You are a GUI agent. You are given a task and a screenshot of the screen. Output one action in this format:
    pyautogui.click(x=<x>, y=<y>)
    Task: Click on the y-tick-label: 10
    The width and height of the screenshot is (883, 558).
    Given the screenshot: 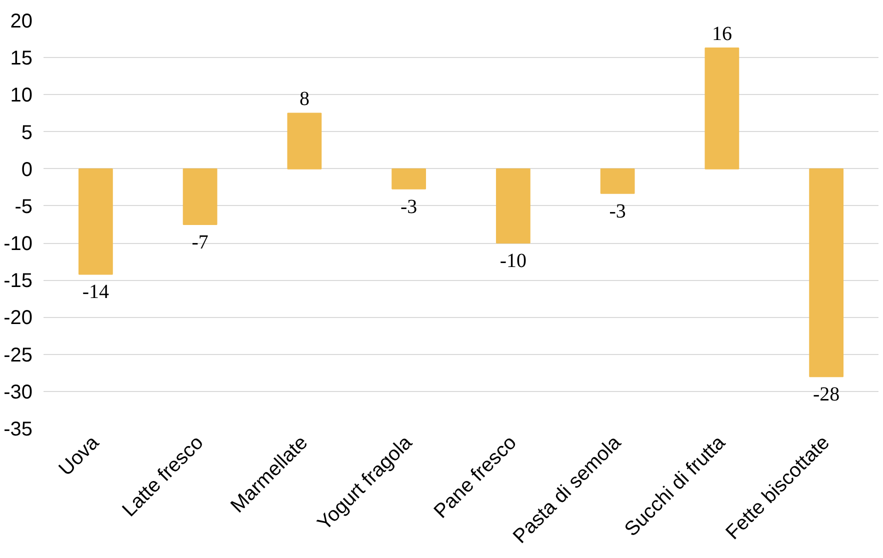 What is the action you would take?
    pyautogui.click(x=21, y=95)
    